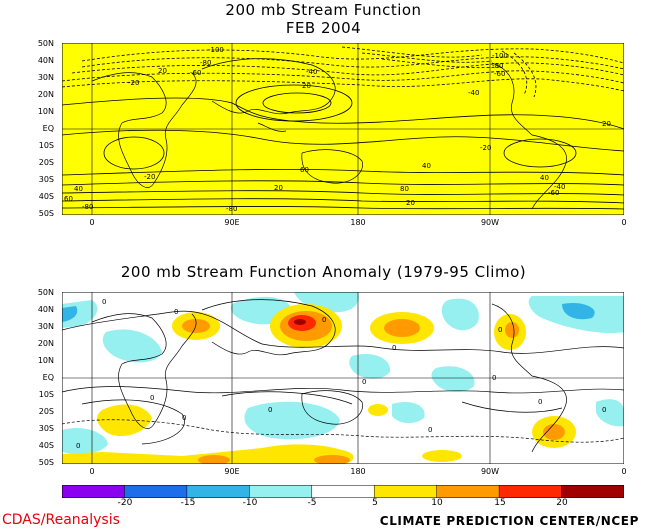  Describe the element at coordinates (343, 72) in the screenshot. I see `top-negative-contours` at that location.